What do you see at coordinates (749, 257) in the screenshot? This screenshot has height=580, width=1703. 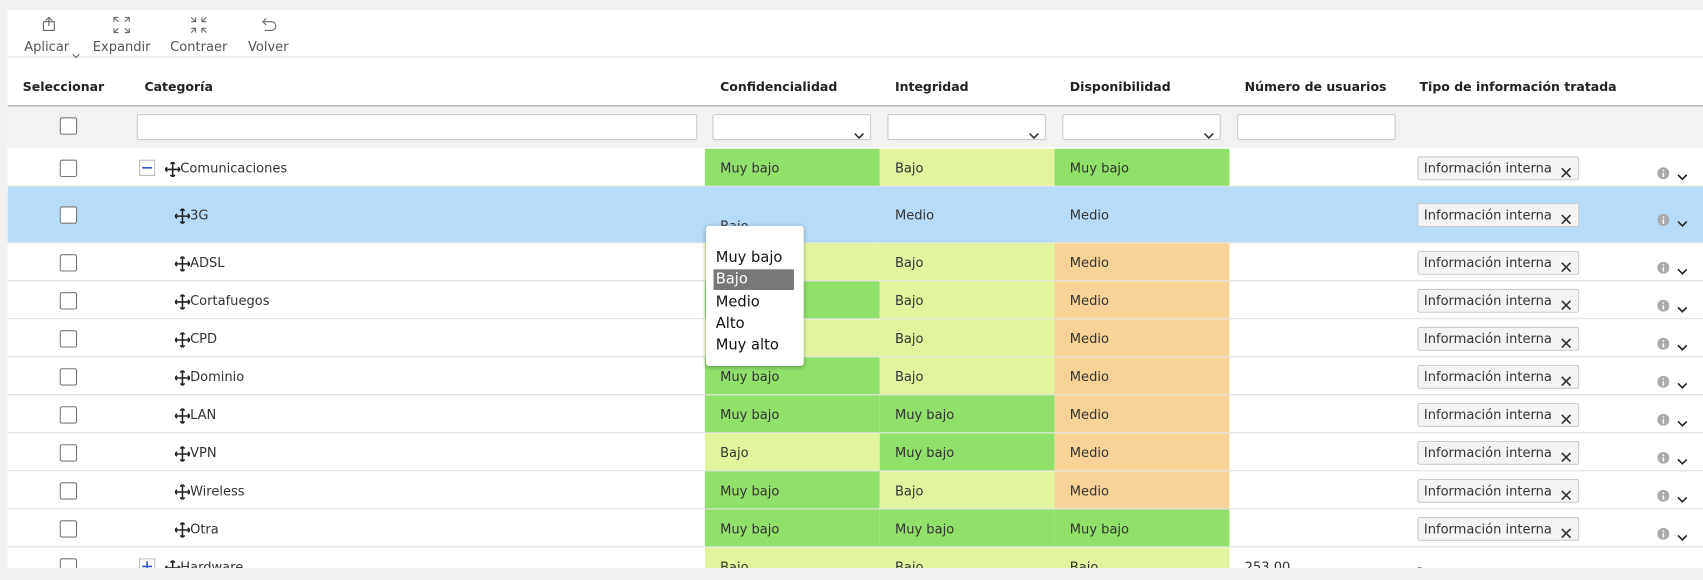 I see `dropdown-option: Muy bajo` at bounding box center [749, 257].